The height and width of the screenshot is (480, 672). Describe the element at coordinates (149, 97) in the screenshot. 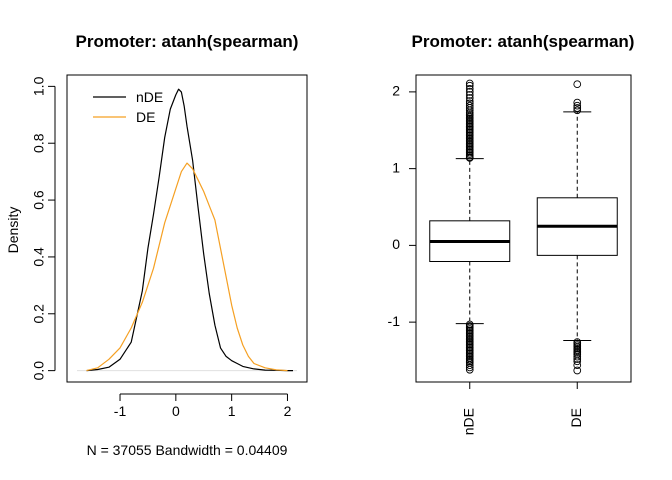

I see `legend-label-nde: nDE` at that location.